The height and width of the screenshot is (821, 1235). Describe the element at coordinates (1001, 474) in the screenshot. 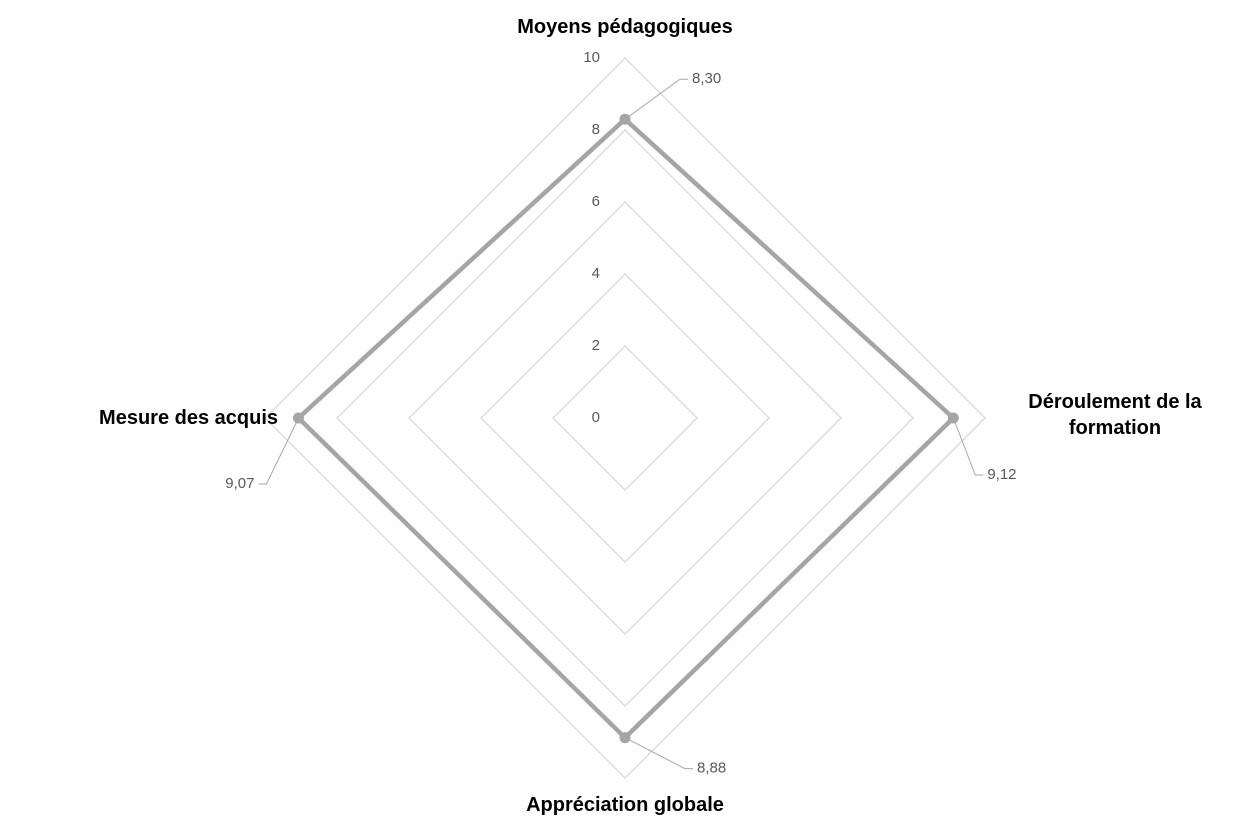

I see `data-label: 9,12` at that location.